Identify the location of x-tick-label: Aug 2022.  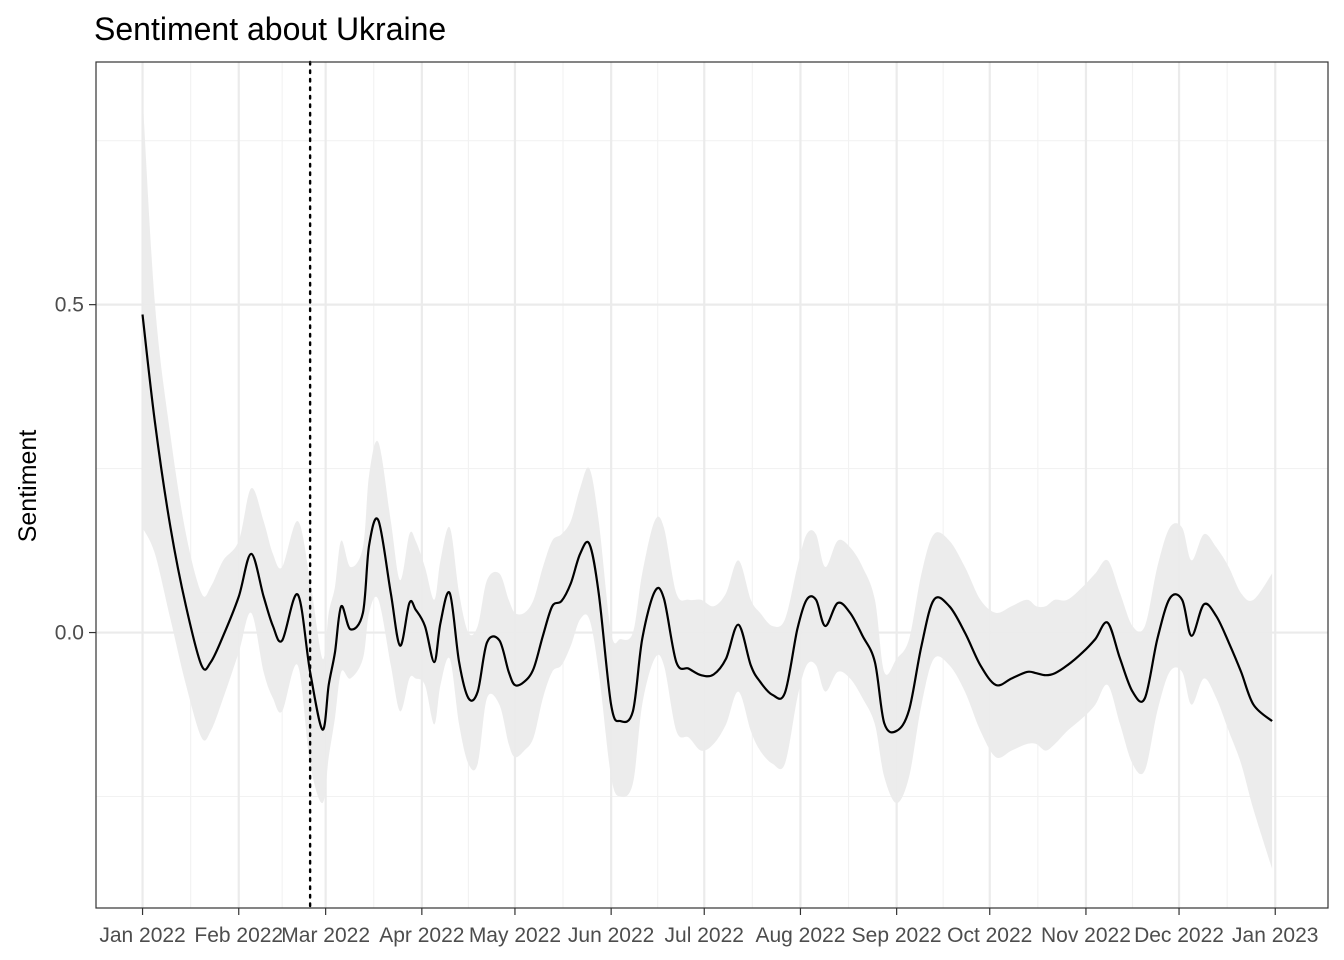
(800, 935).